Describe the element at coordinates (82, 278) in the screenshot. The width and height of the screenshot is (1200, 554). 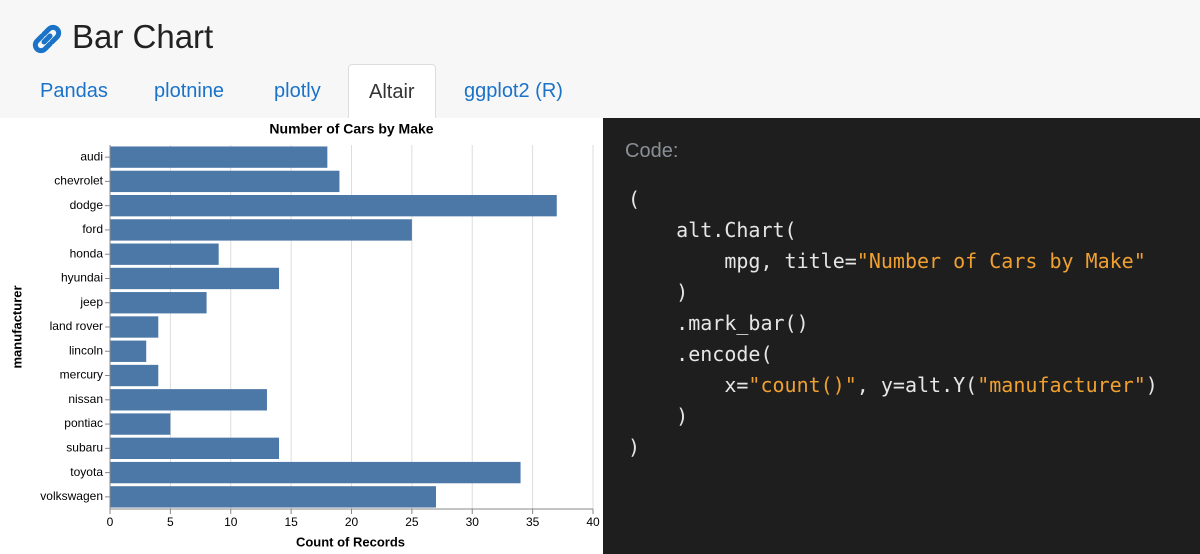
I see `y-tick-label: hyundai` at that location.